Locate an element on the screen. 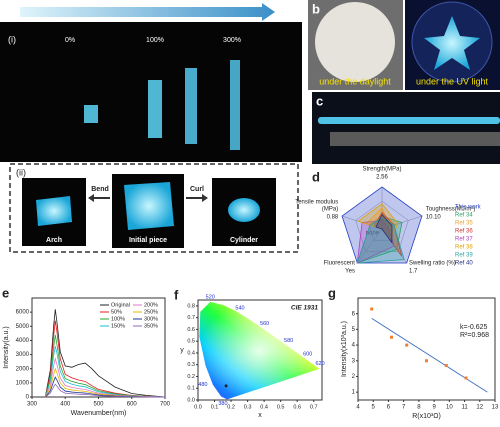  y-tick-label: 3 is located at coordinates (354, 361).